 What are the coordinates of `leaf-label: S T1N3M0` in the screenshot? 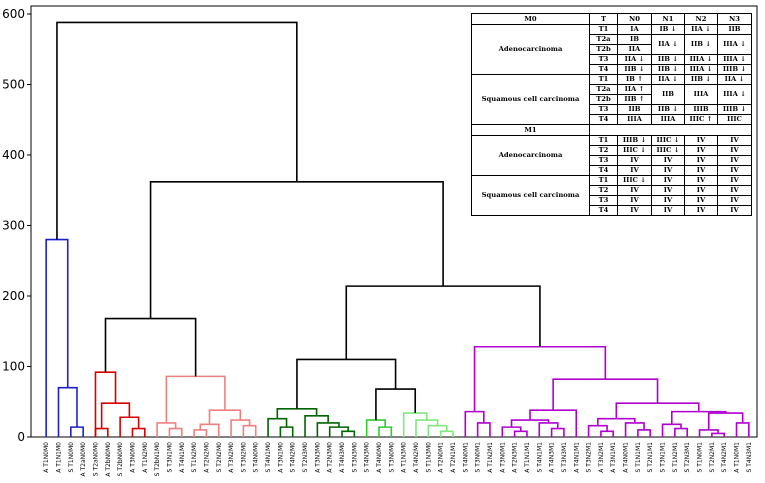 It's located at (428, 457).